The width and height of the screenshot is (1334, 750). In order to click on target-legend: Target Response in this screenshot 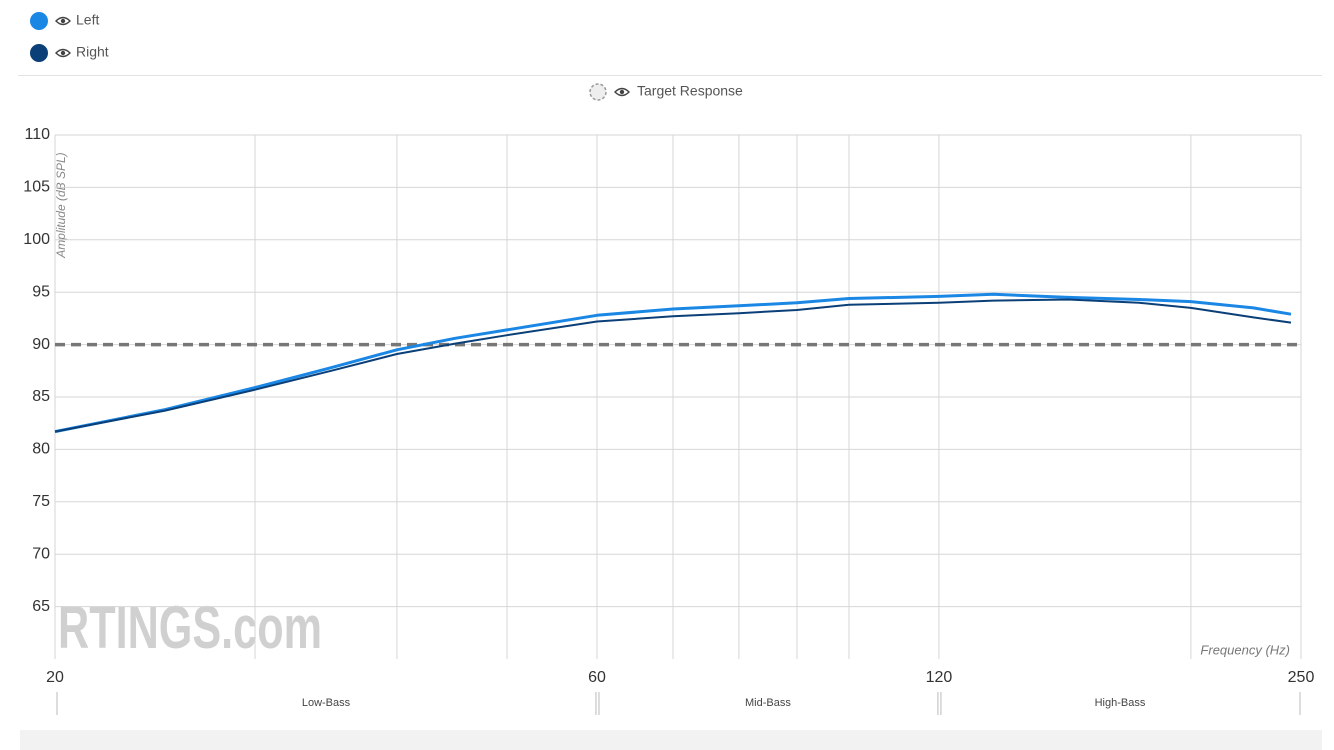, I will do `click(666, 92)`.